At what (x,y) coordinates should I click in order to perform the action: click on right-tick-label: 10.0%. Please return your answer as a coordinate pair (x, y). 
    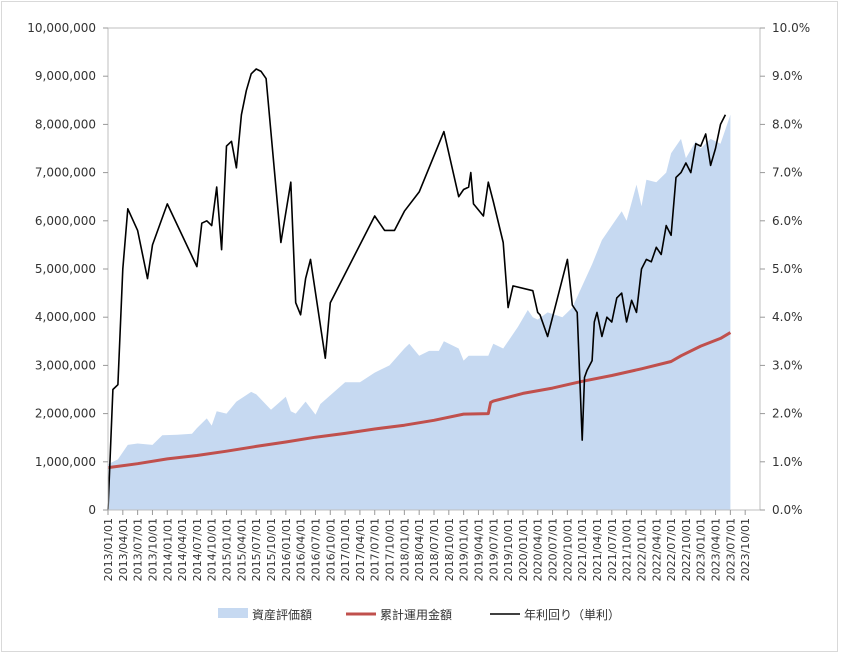
    Looking at the image, I should click on (791, 28).